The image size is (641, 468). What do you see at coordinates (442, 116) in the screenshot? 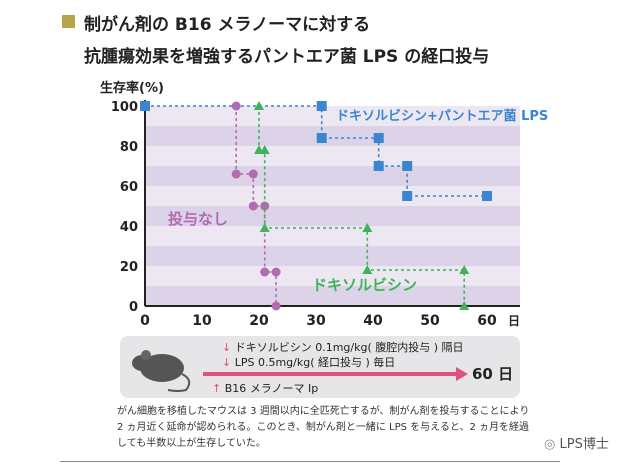
I see `series-label: ドキソルビシン+パントエア菌 LPS` at bounding box center [442, 116].